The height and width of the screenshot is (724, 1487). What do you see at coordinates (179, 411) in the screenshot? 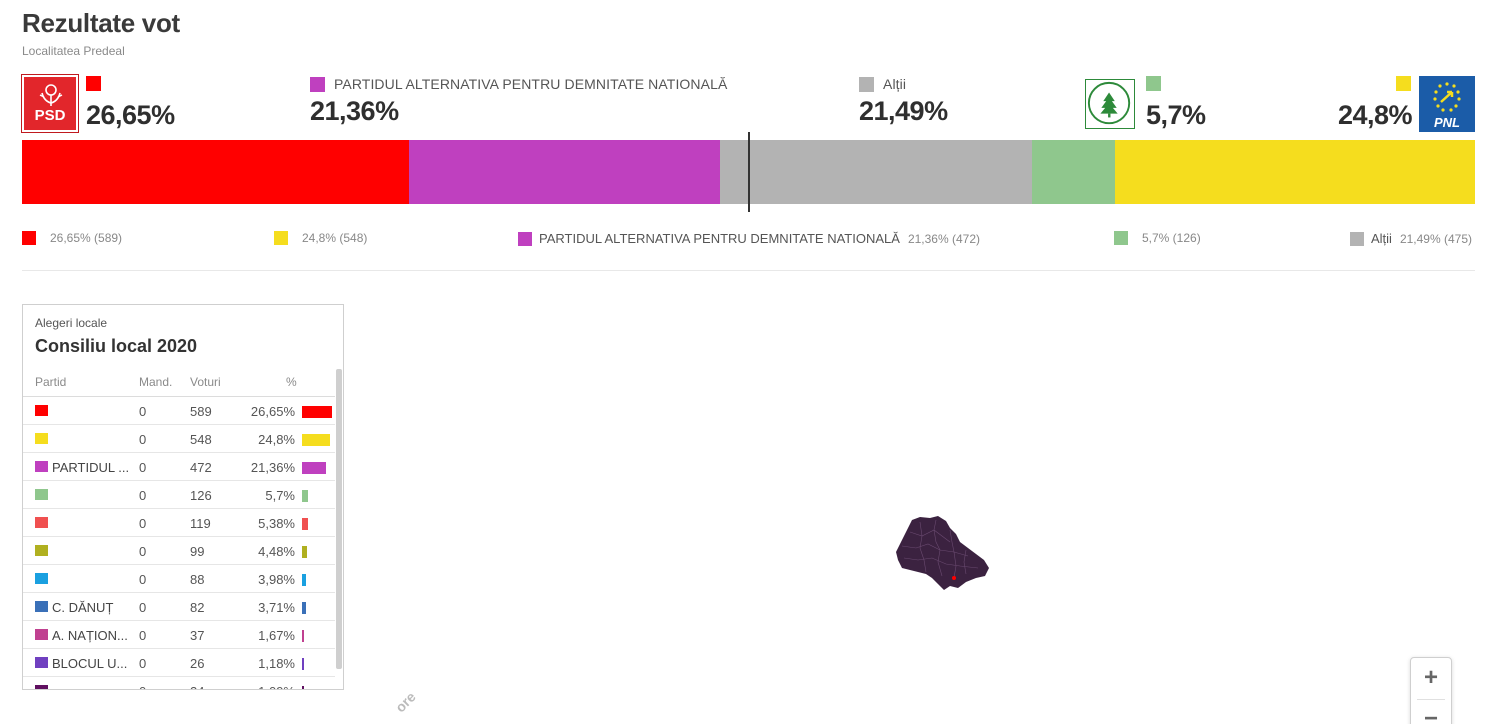
I see `table-row: 0 589 26,65%` at bounding box center [179, 411].